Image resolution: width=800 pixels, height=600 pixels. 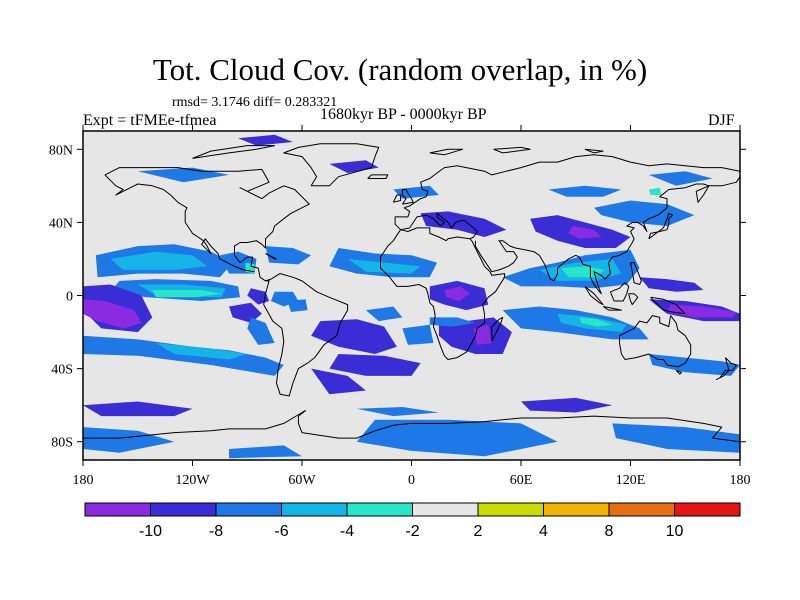 What do you see at coordinates (255, 102) in the screenshot?
I see `statistics-label: rmsd= 3.1746 diff= 0.283321` at bounding box center [255, 102].